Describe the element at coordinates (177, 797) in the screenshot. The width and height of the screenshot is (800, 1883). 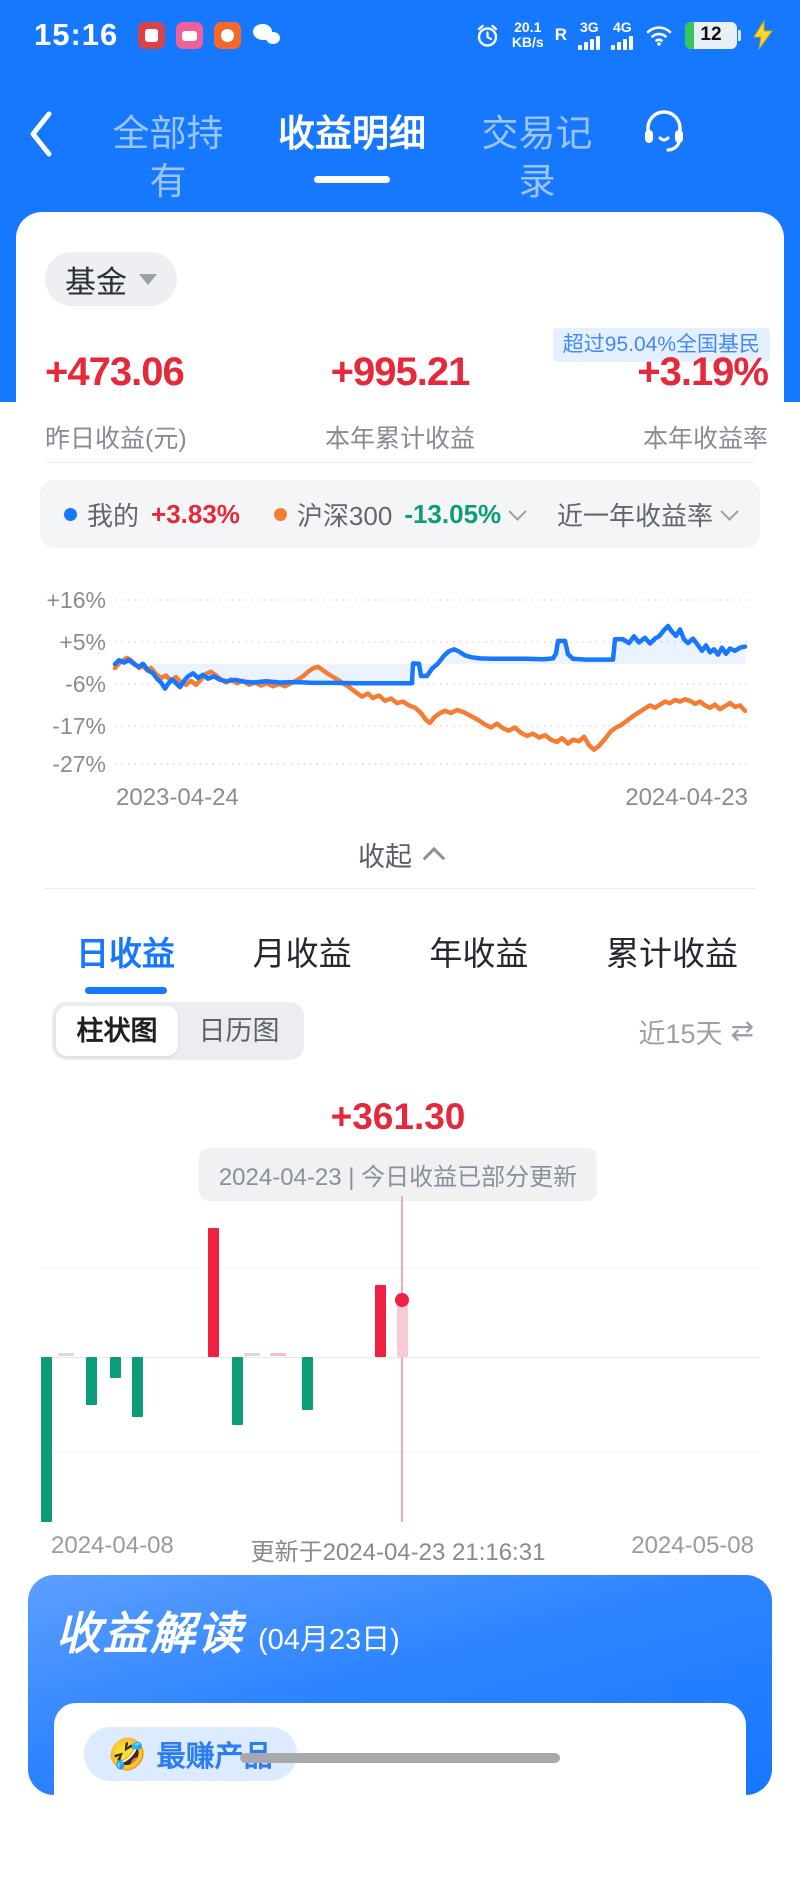
I see `x-label-start: 2023-04-24` at that location.